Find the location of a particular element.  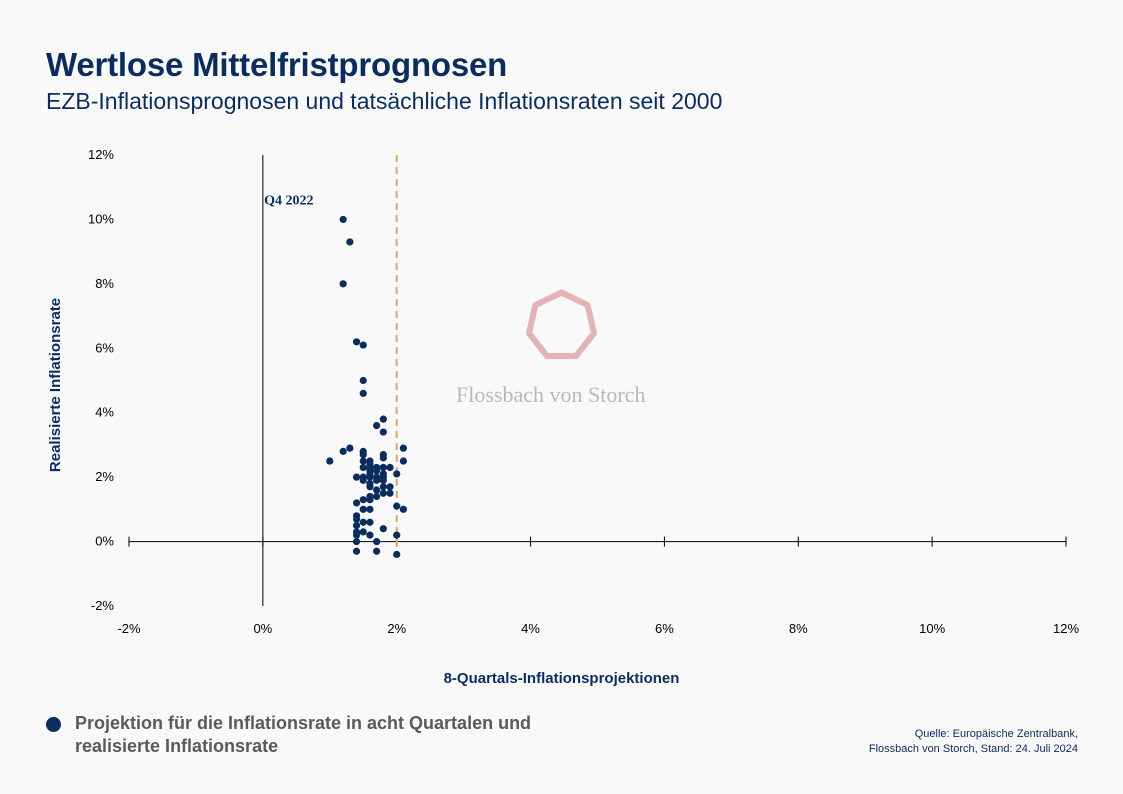

watermark-text: Flossbach von Storch is located at coordinates (551, 394).